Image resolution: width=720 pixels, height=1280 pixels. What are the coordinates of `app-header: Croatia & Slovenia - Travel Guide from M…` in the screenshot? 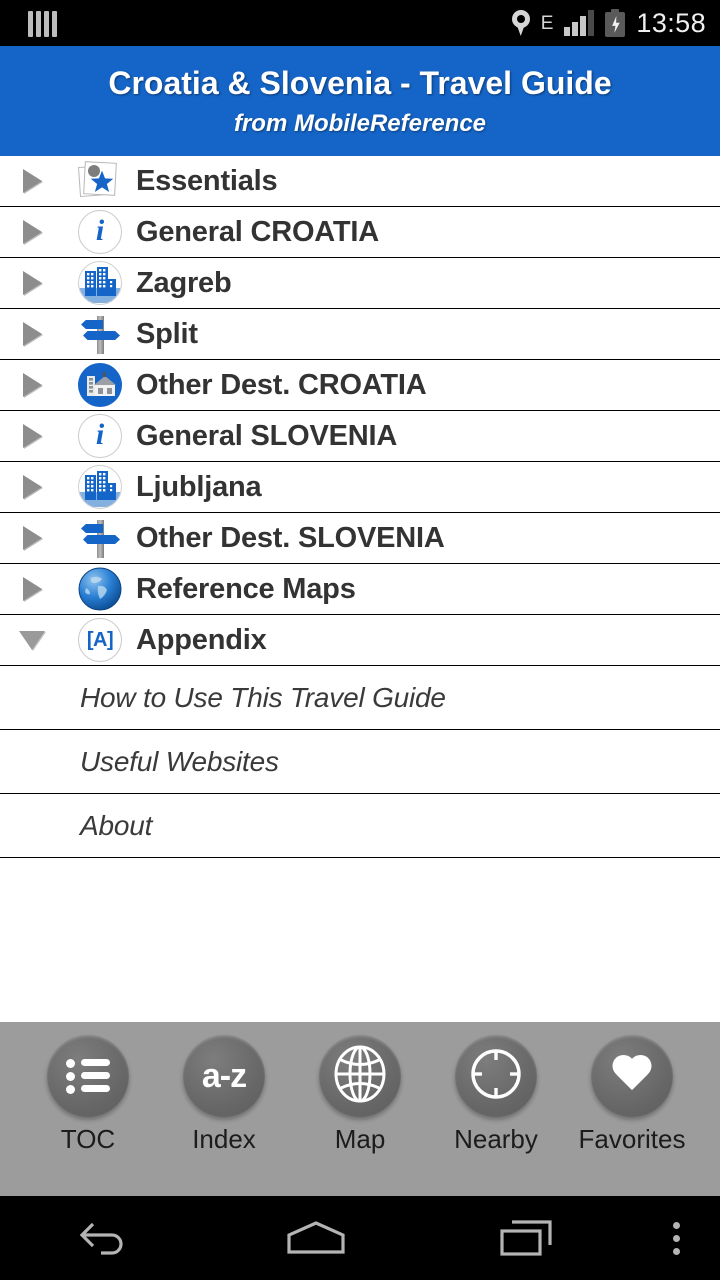 It's located at (360, 101).